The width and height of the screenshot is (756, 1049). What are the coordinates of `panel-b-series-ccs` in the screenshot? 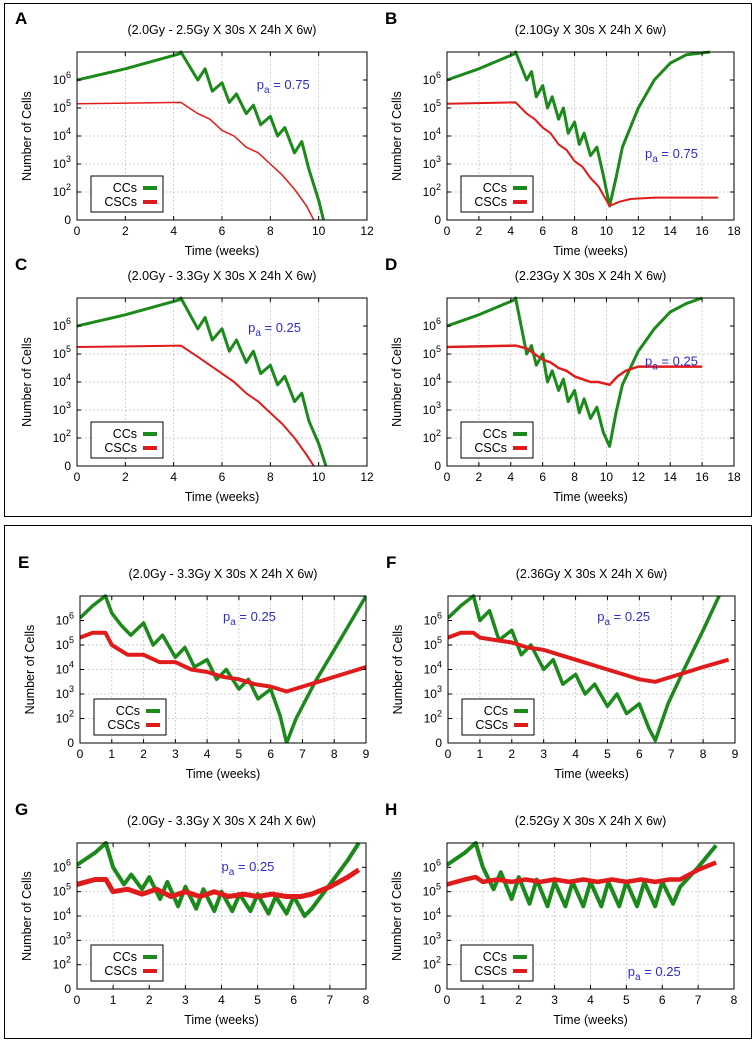 It's located at (579, 129).